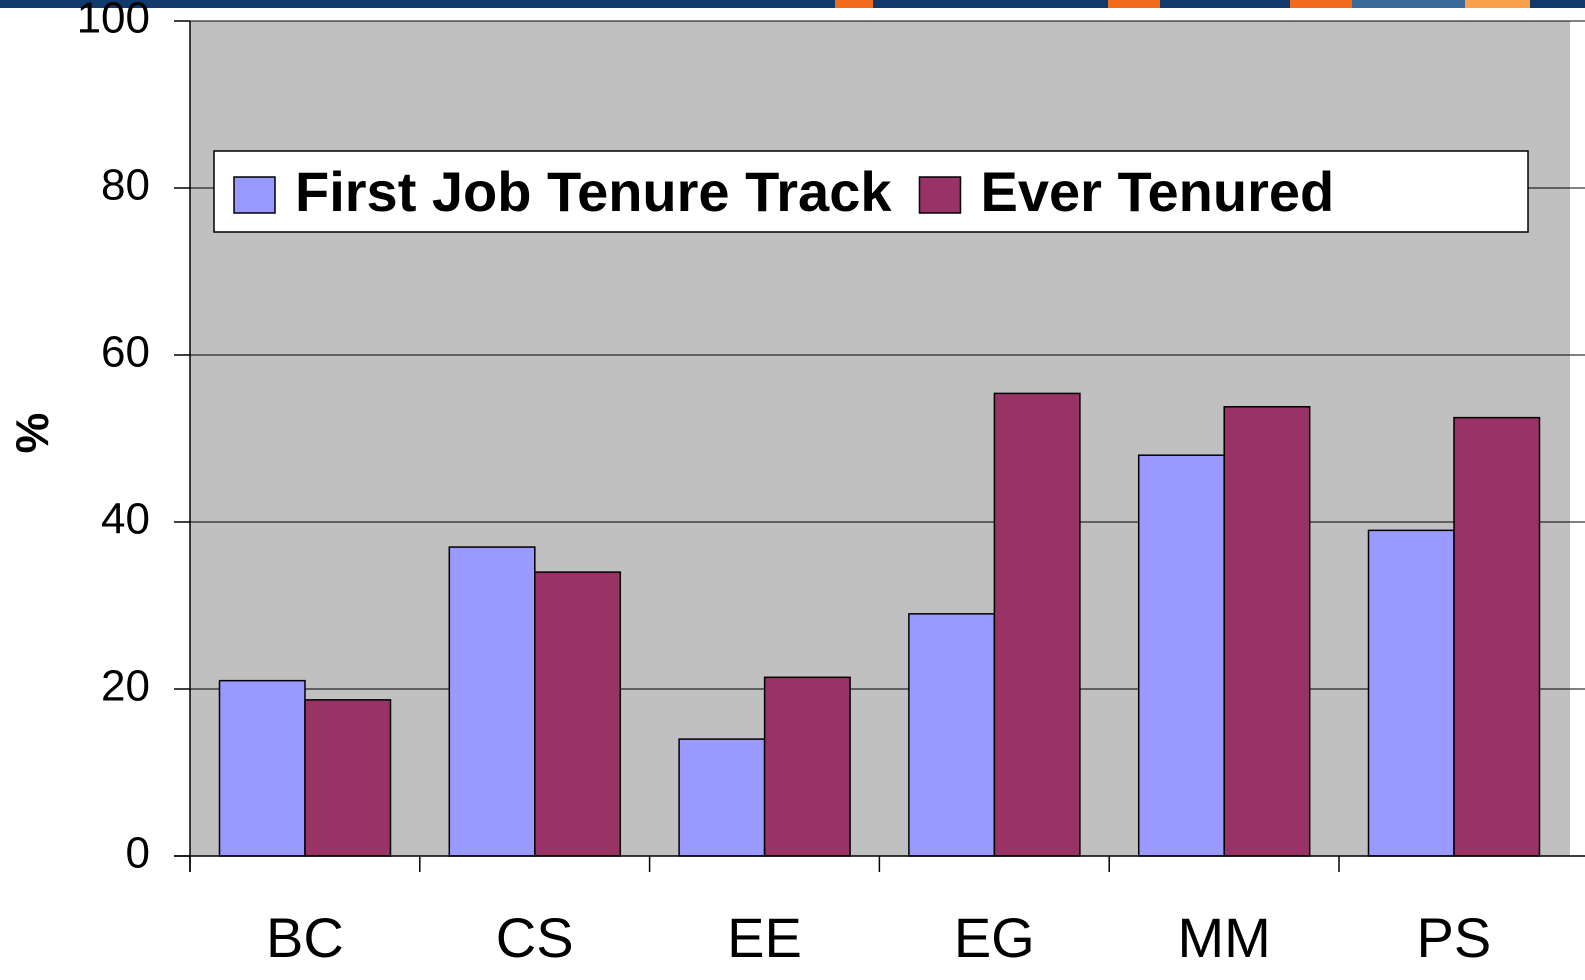 The width and height of the screenshot is (1585, 980). I want to click on y-axis-label: %, so click(32, 433).